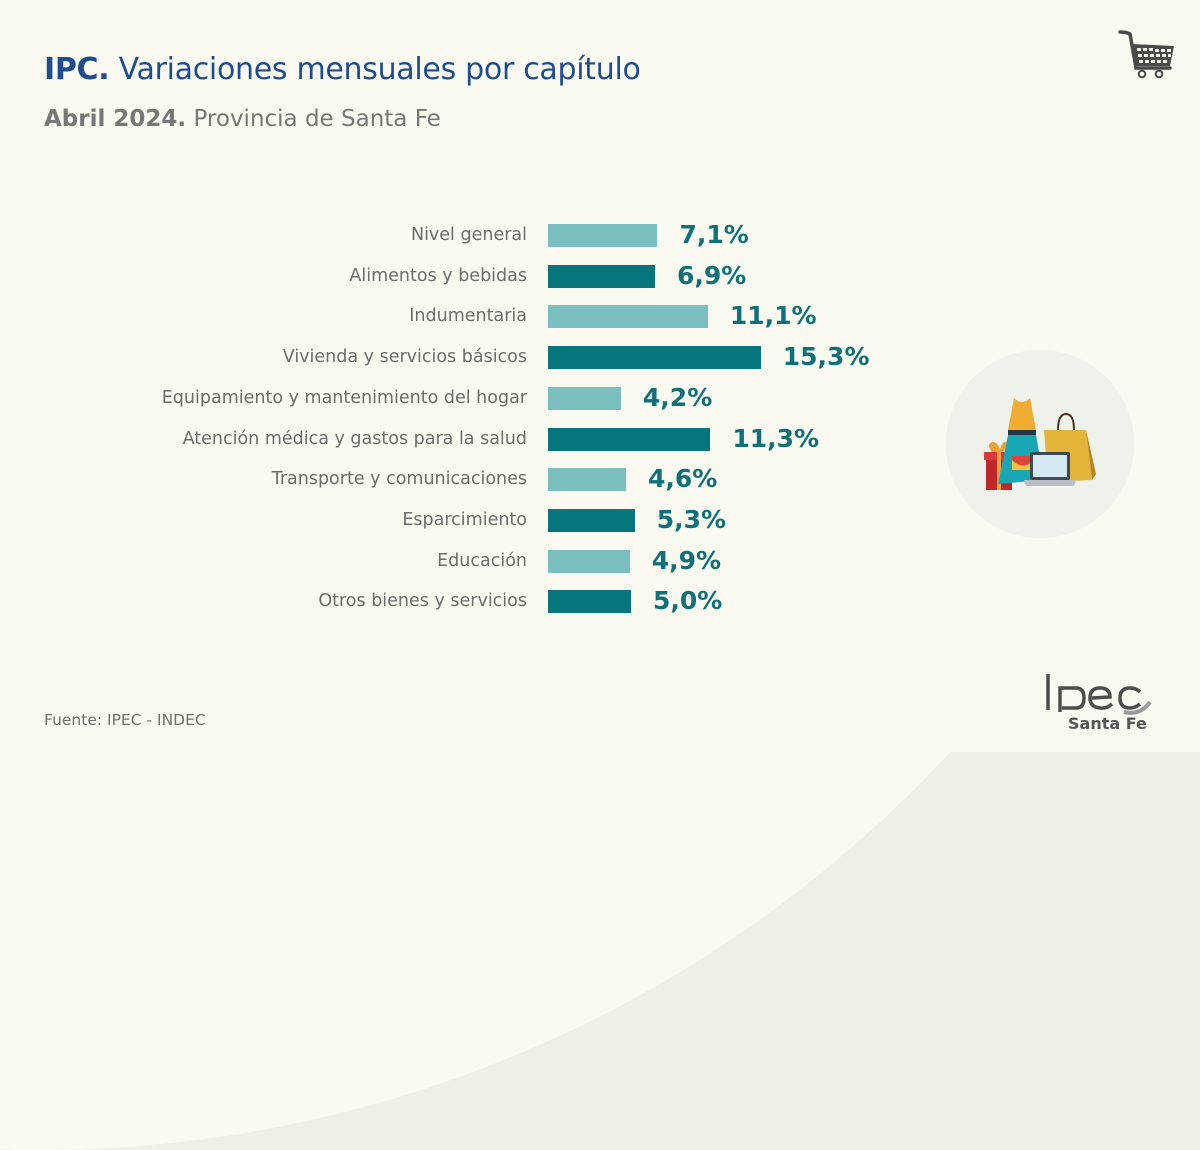 Image resolution: width=1200 pixels, height=1150 pixels. Describe the element at coordinates (422, 601) in the screenshot. I see `category-label: Otros bienes y servicios` at that location.